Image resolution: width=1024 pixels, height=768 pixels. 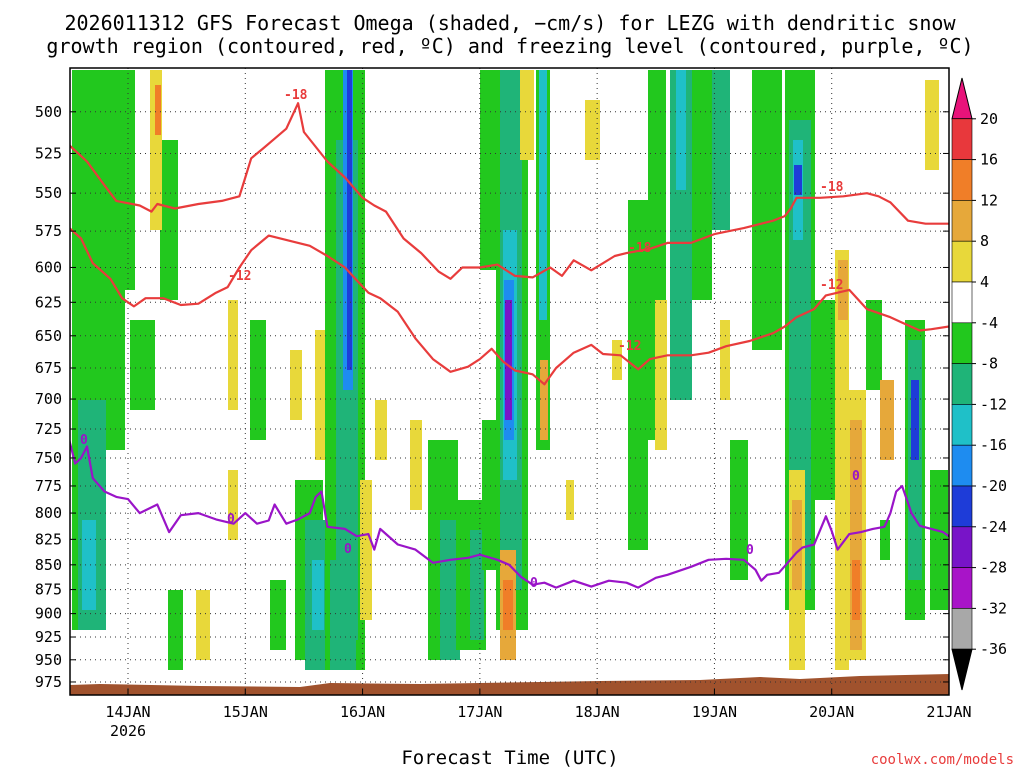 I want to click on x-tick-label-6: 20JAN, so click(x=831, y=712).